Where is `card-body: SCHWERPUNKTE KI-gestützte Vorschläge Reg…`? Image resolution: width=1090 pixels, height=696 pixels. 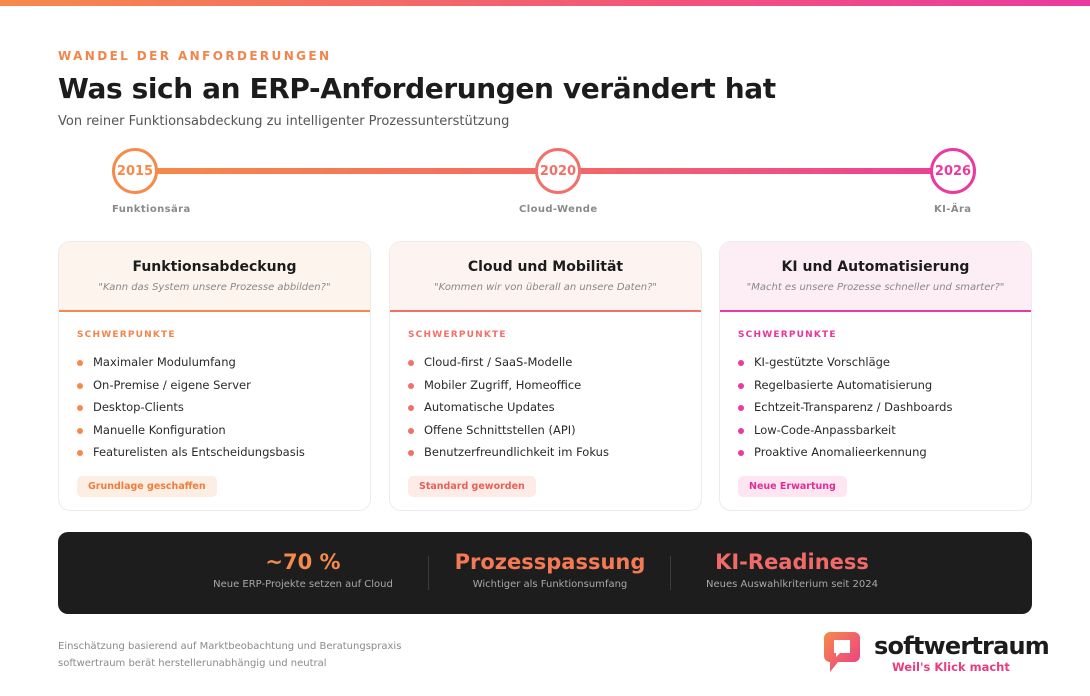 card-body: SCHWERPUNKTE KI-gestützte Vorschläge Reg… is located at coordinates (875, 404).